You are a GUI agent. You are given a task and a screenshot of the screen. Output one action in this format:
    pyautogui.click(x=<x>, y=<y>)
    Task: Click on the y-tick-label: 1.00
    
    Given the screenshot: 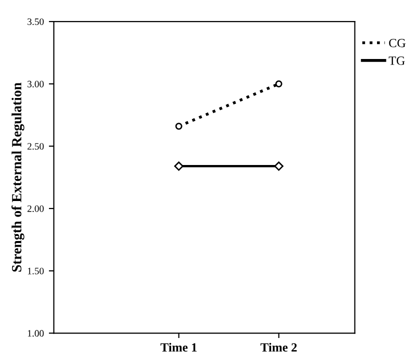 What is the action you would take?
    pyautogui.click(x=36, y=333)
    